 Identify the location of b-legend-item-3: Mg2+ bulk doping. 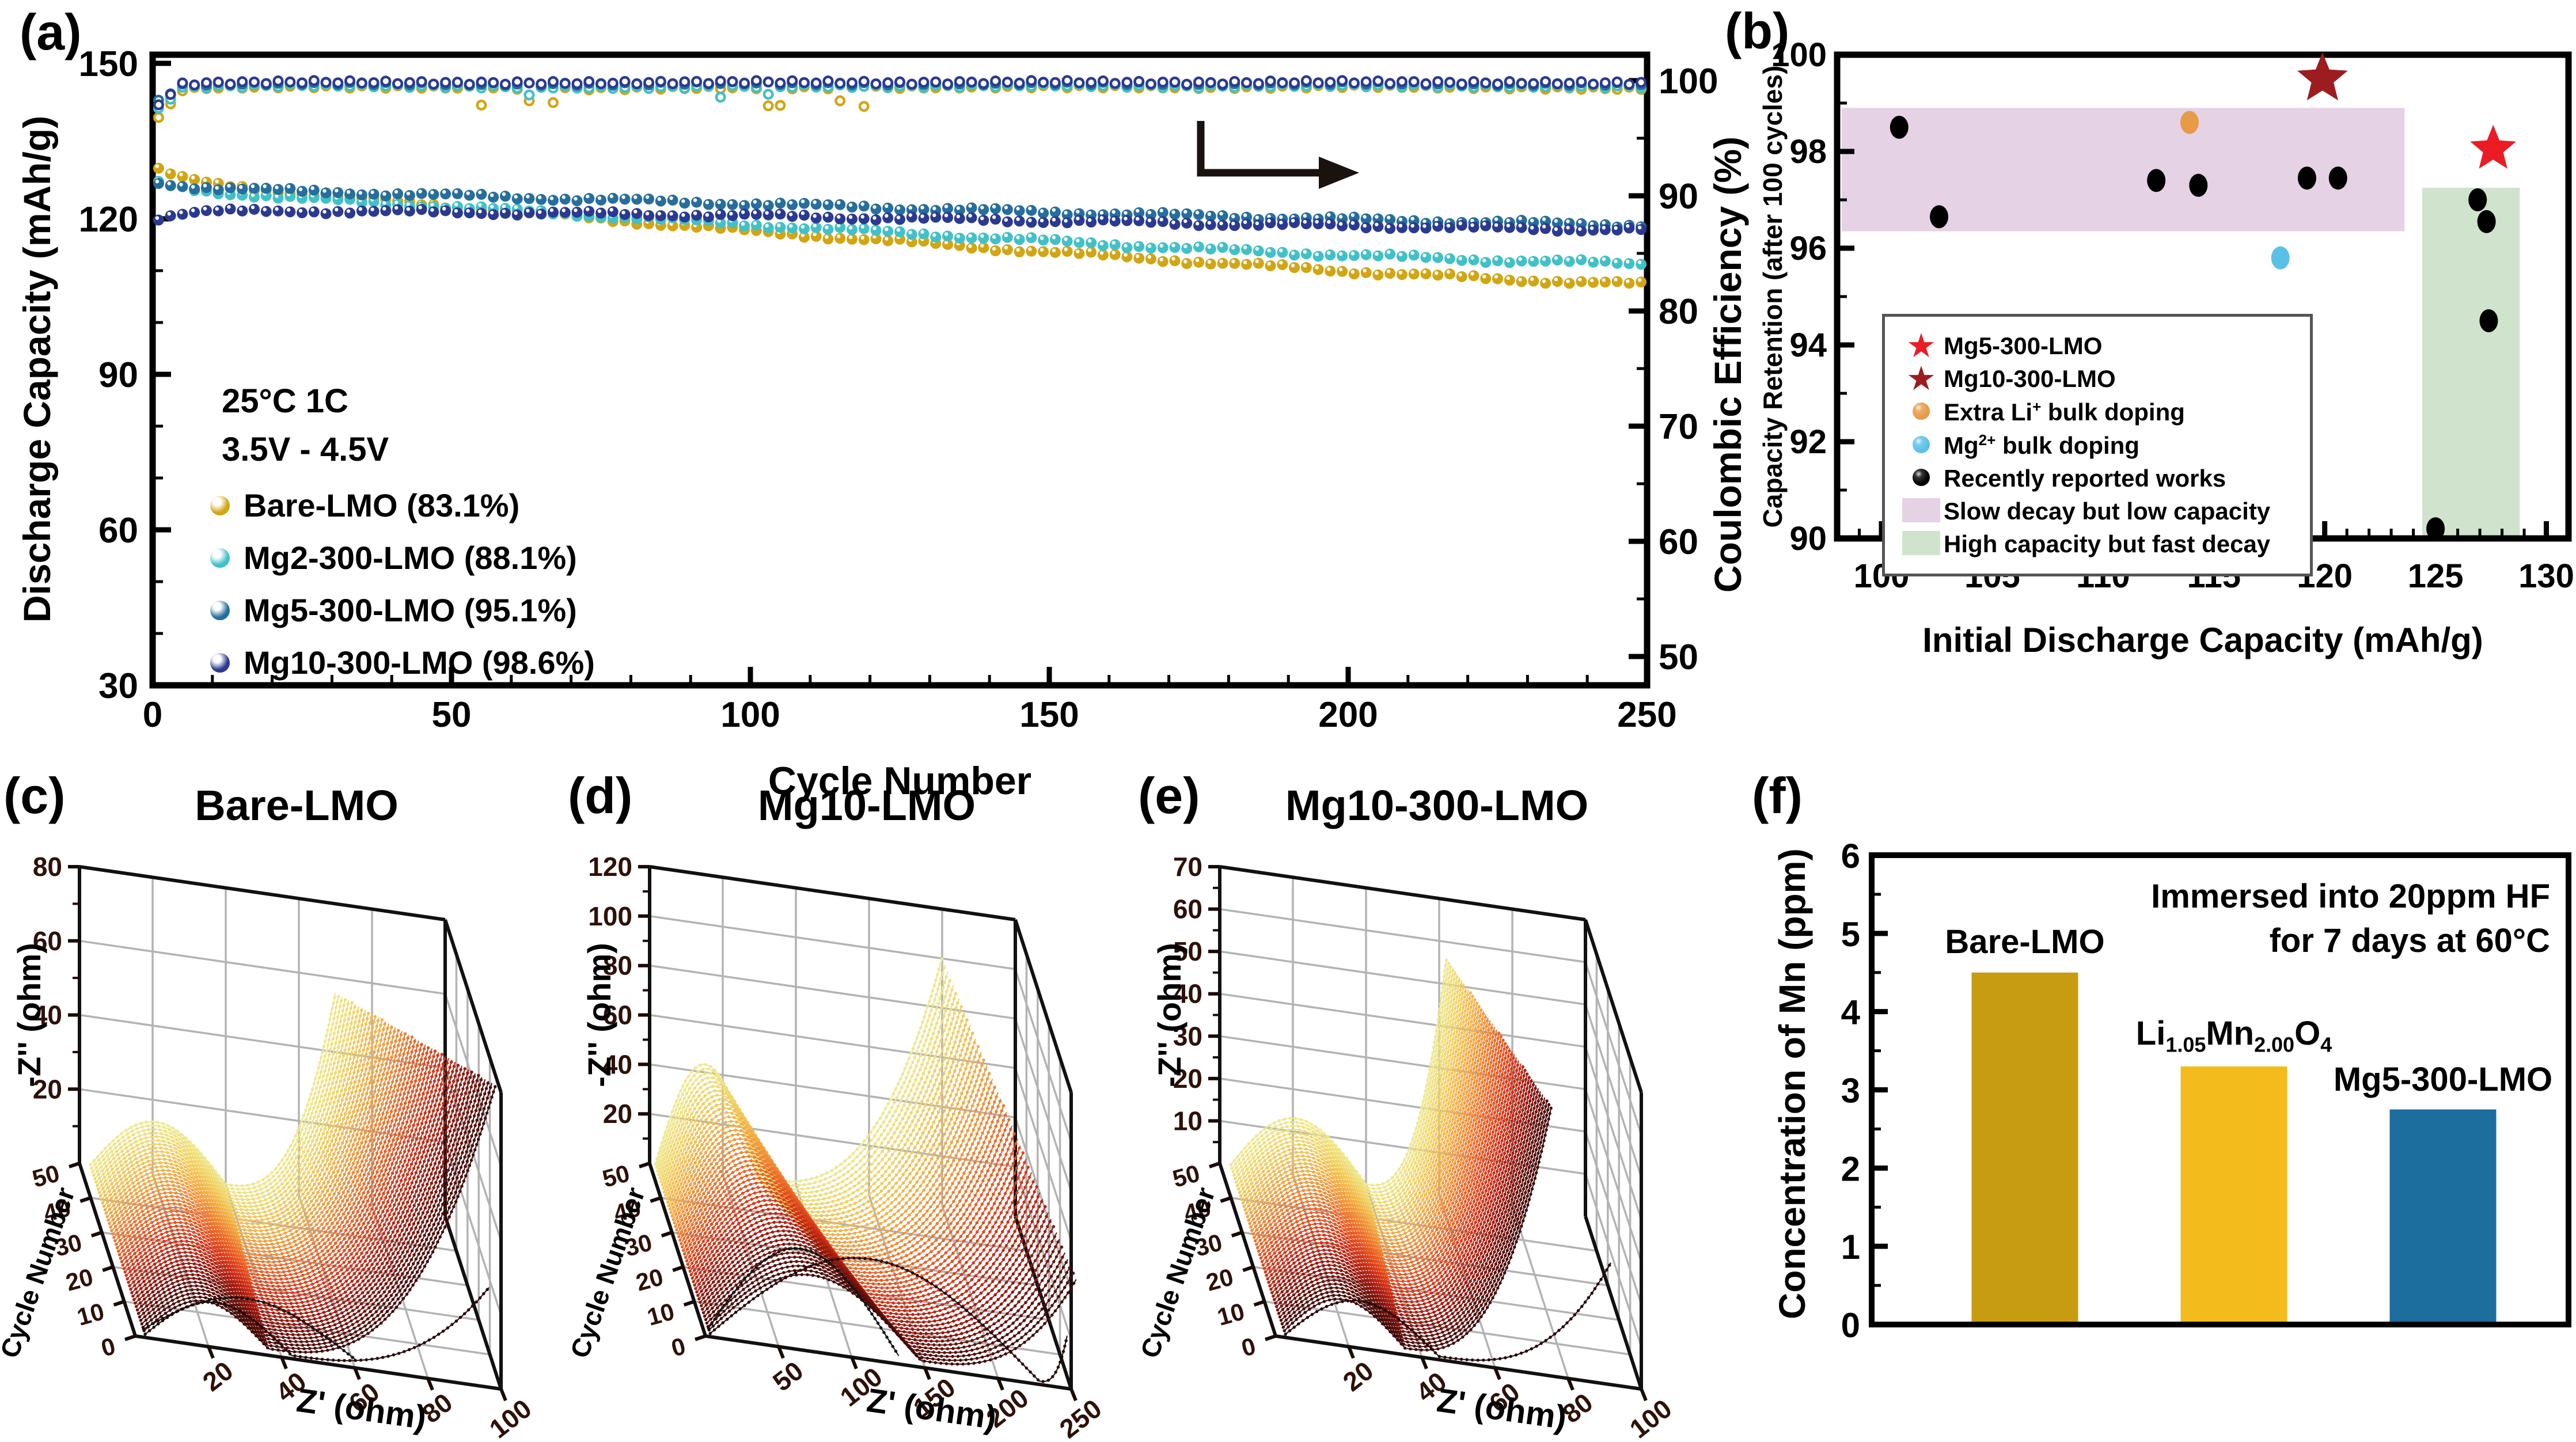
(2097, 445).